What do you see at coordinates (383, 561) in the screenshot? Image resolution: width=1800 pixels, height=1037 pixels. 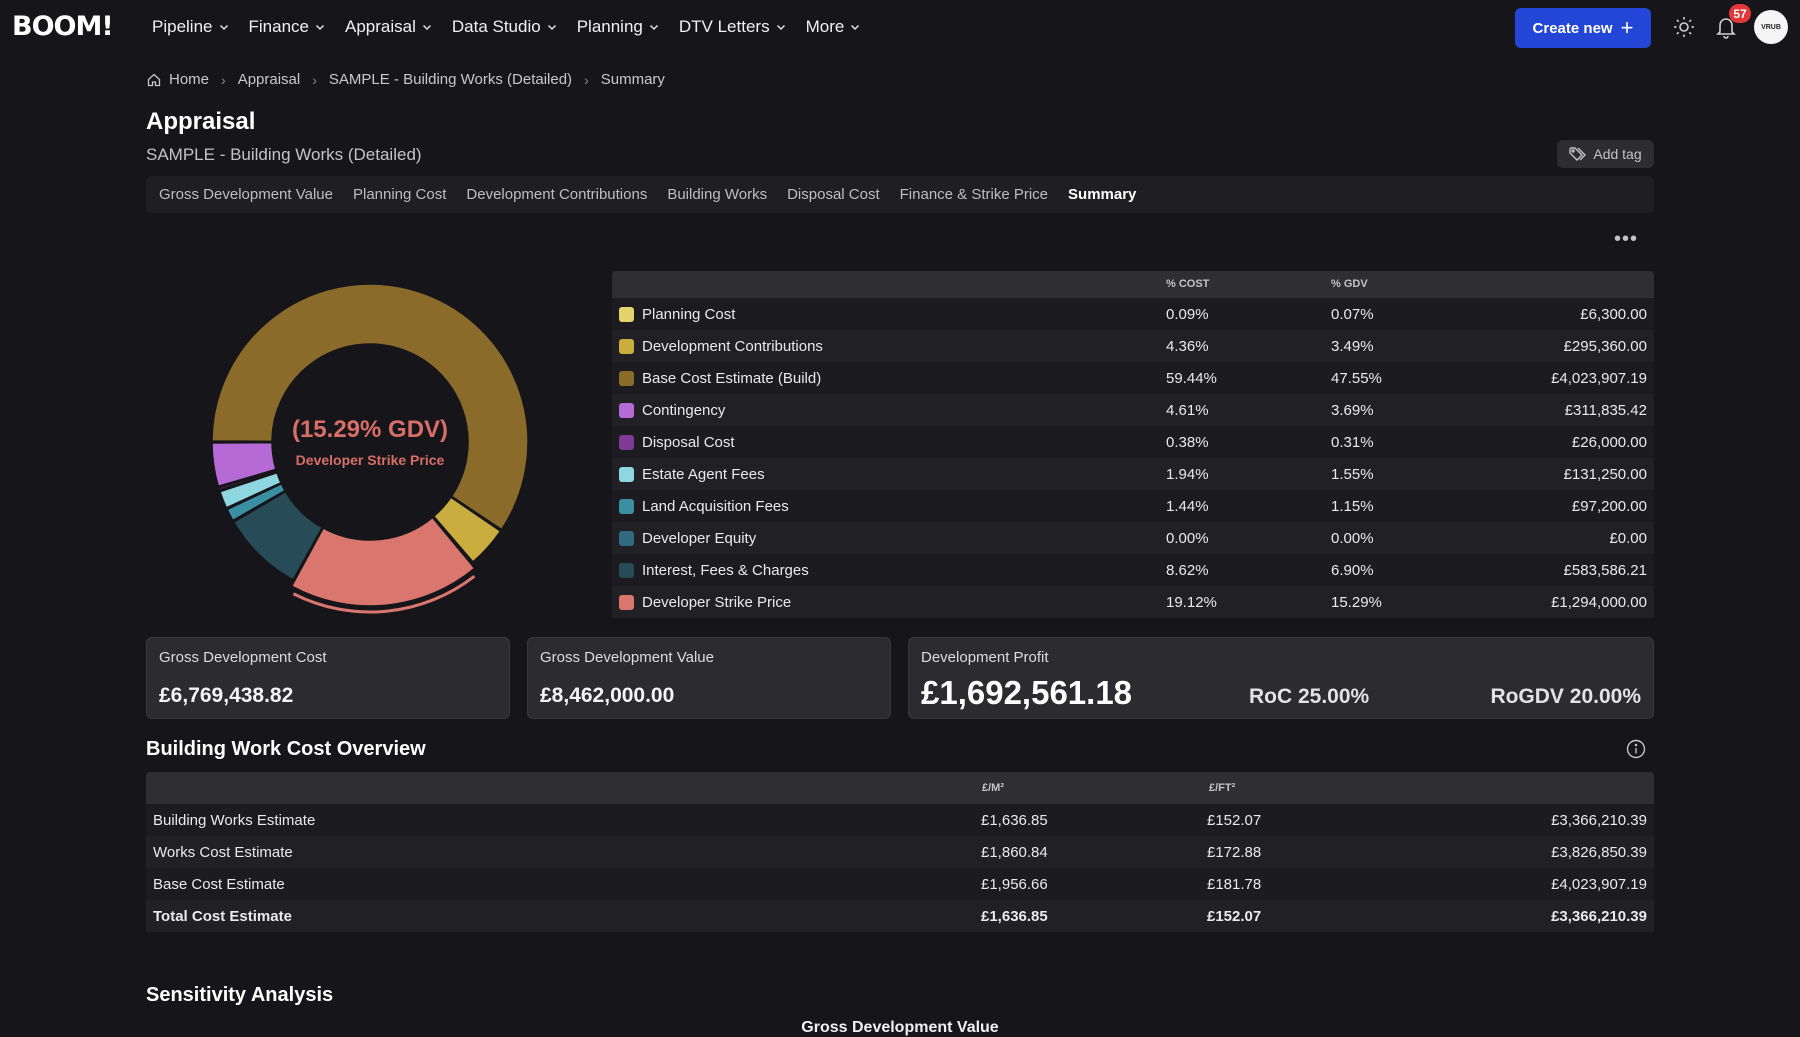 I see `donut-slice-developer-strike-price` at bounding box center [383, 561].